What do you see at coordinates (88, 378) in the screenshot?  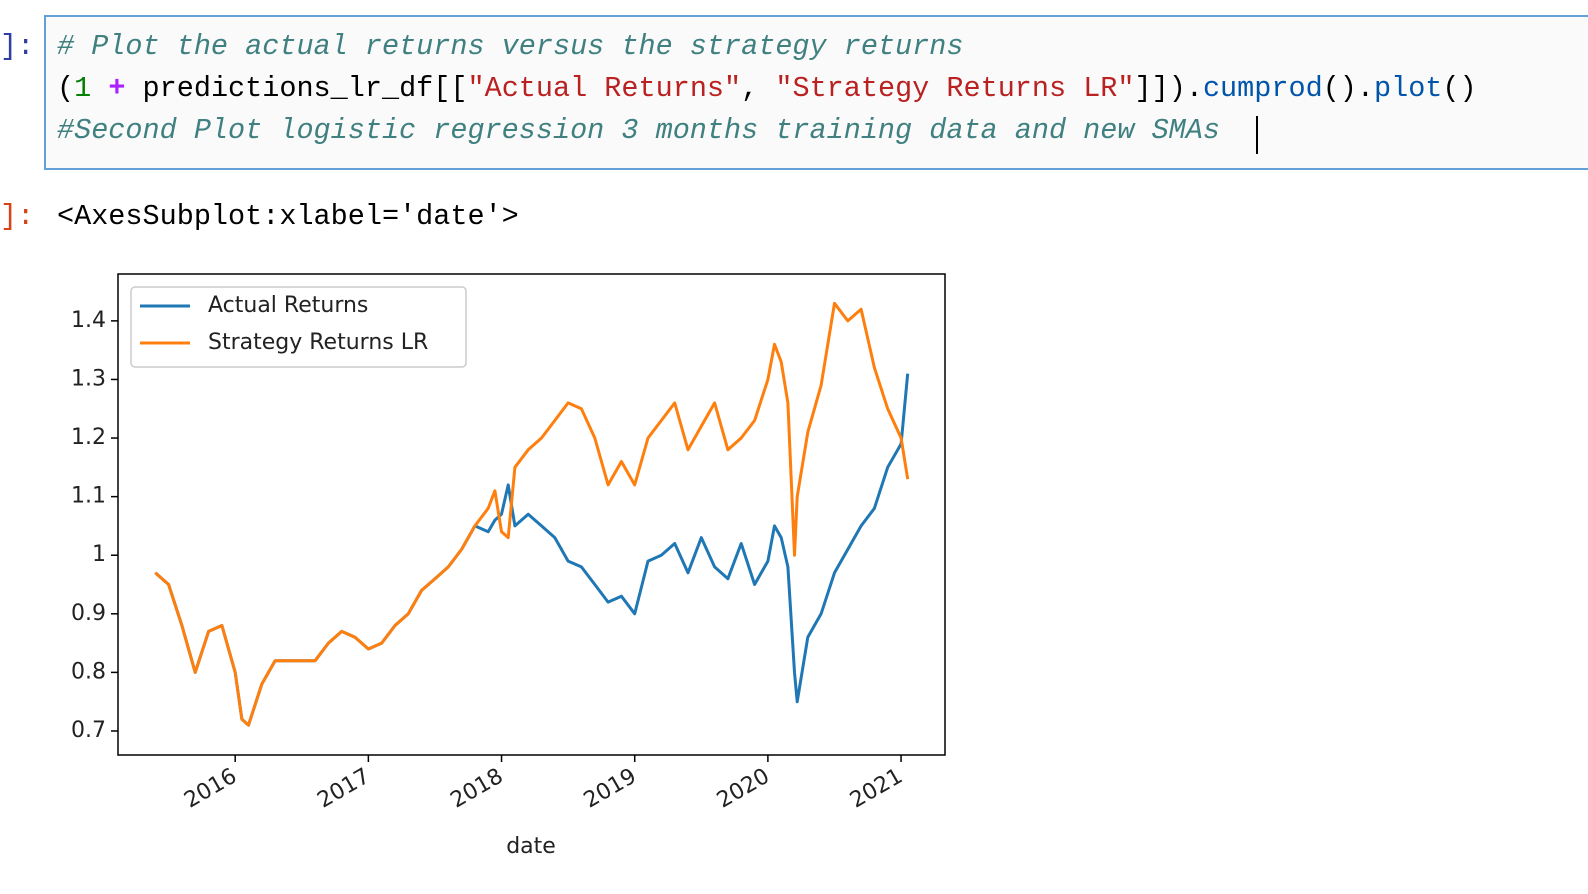 I see `y-tick-label: 1.3` at bounding box center [88, 378].